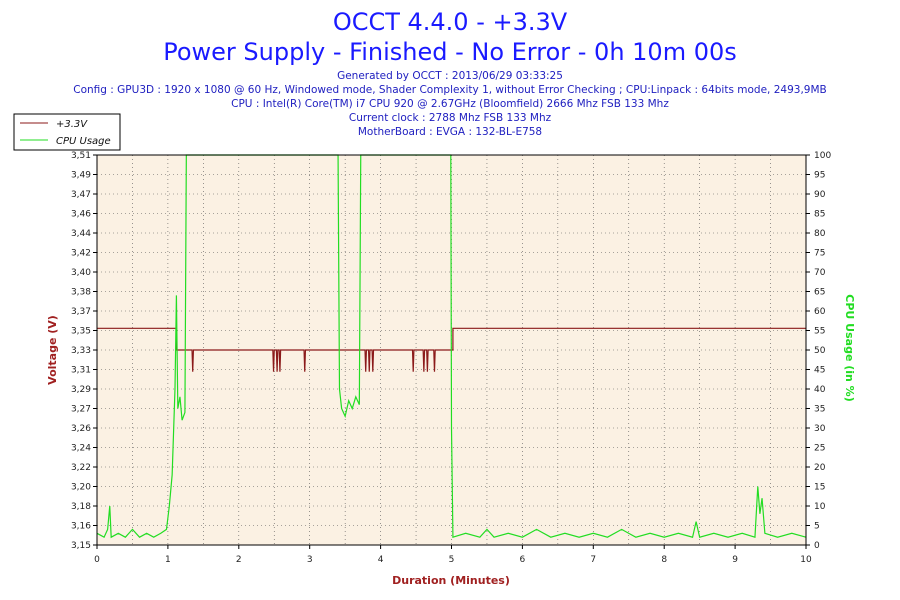 The image size is (900, 600). What do you see at coordinates (81, 390) in the screenshot?
I see `y-tick-label: 3,29` at bounding box center [81, 390].